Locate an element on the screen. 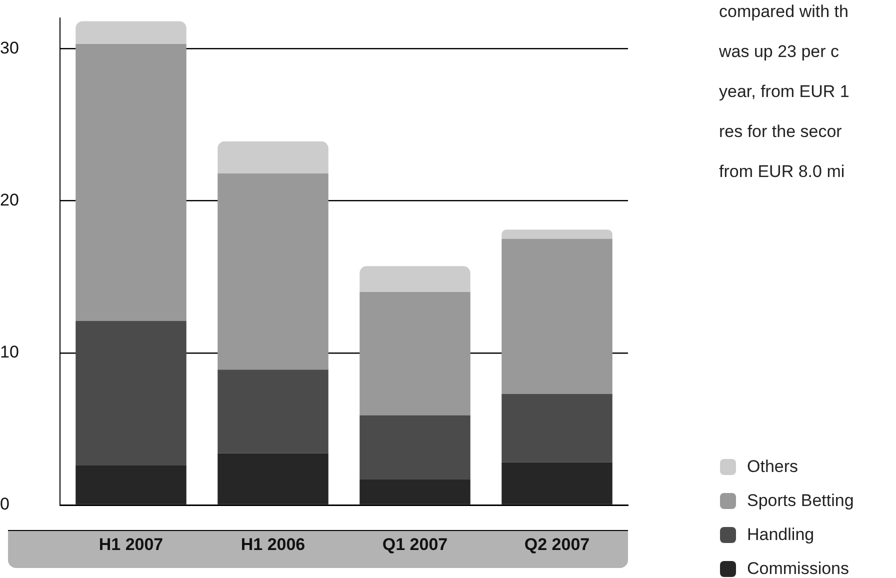 This screenshot has height=578, width=896. legend-label: Others is located at coordinates (773, 467).